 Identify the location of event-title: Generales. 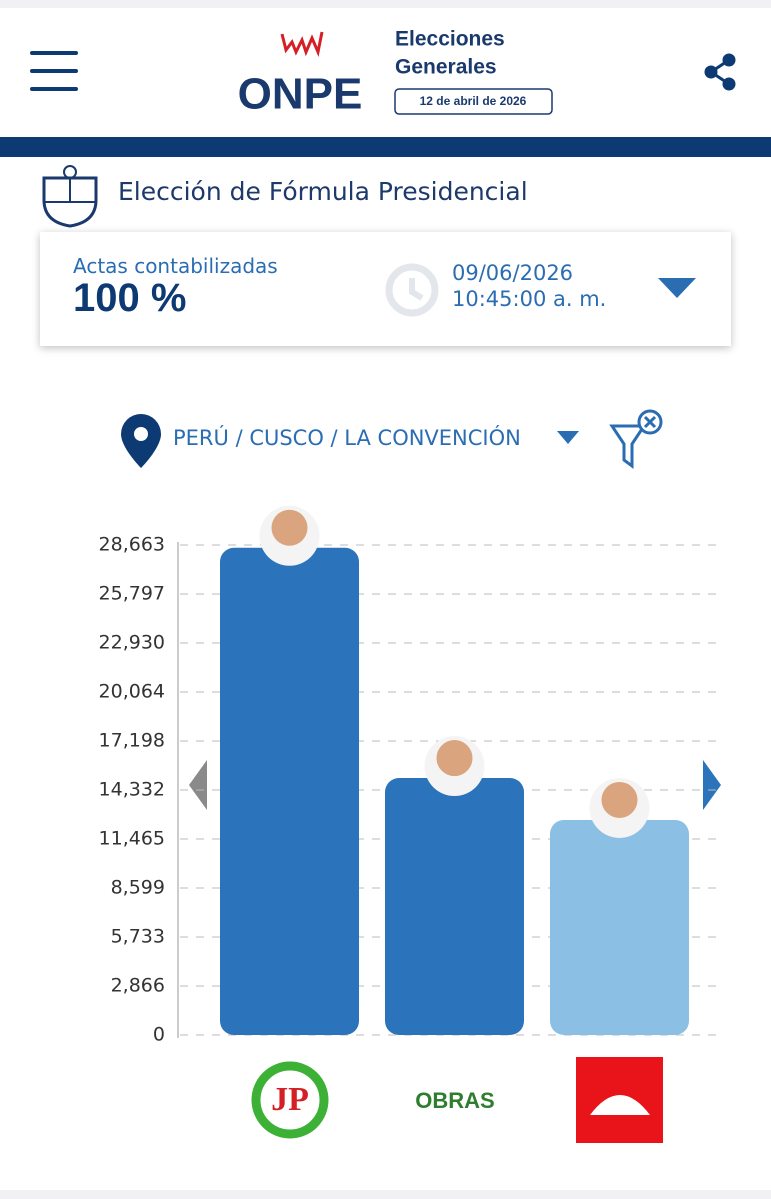
(446, 67).